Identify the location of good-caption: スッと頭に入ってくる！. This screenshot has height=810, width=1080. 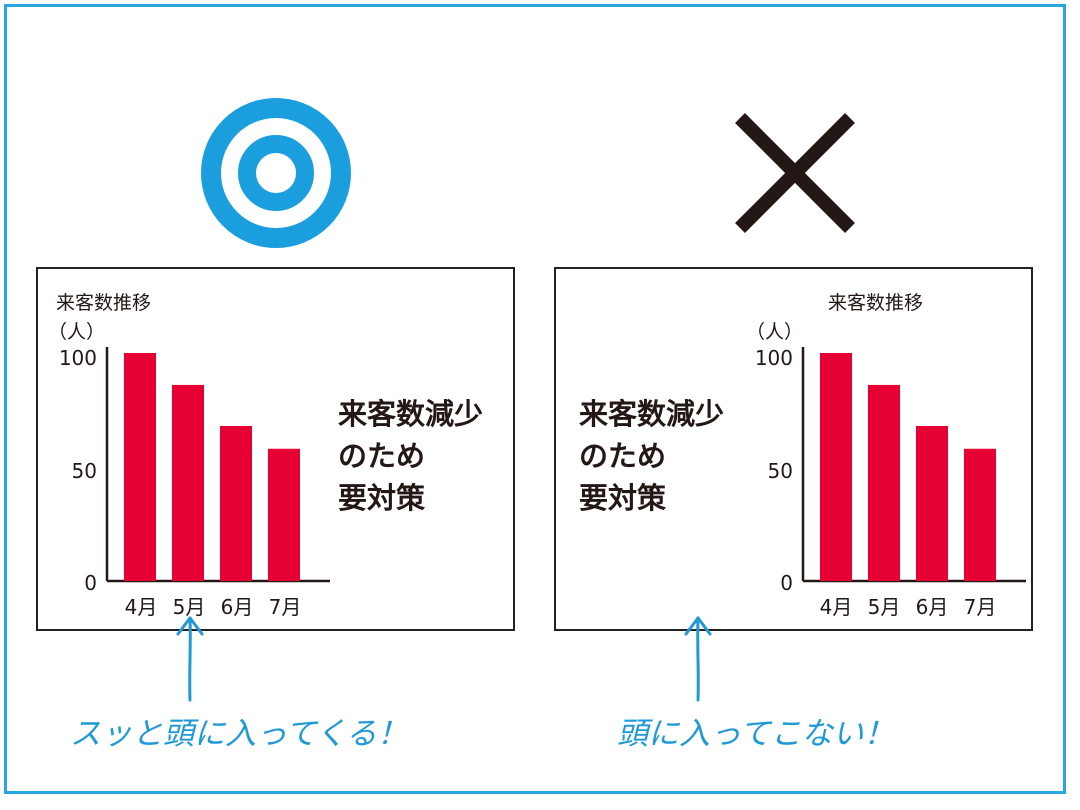
(239, 734).